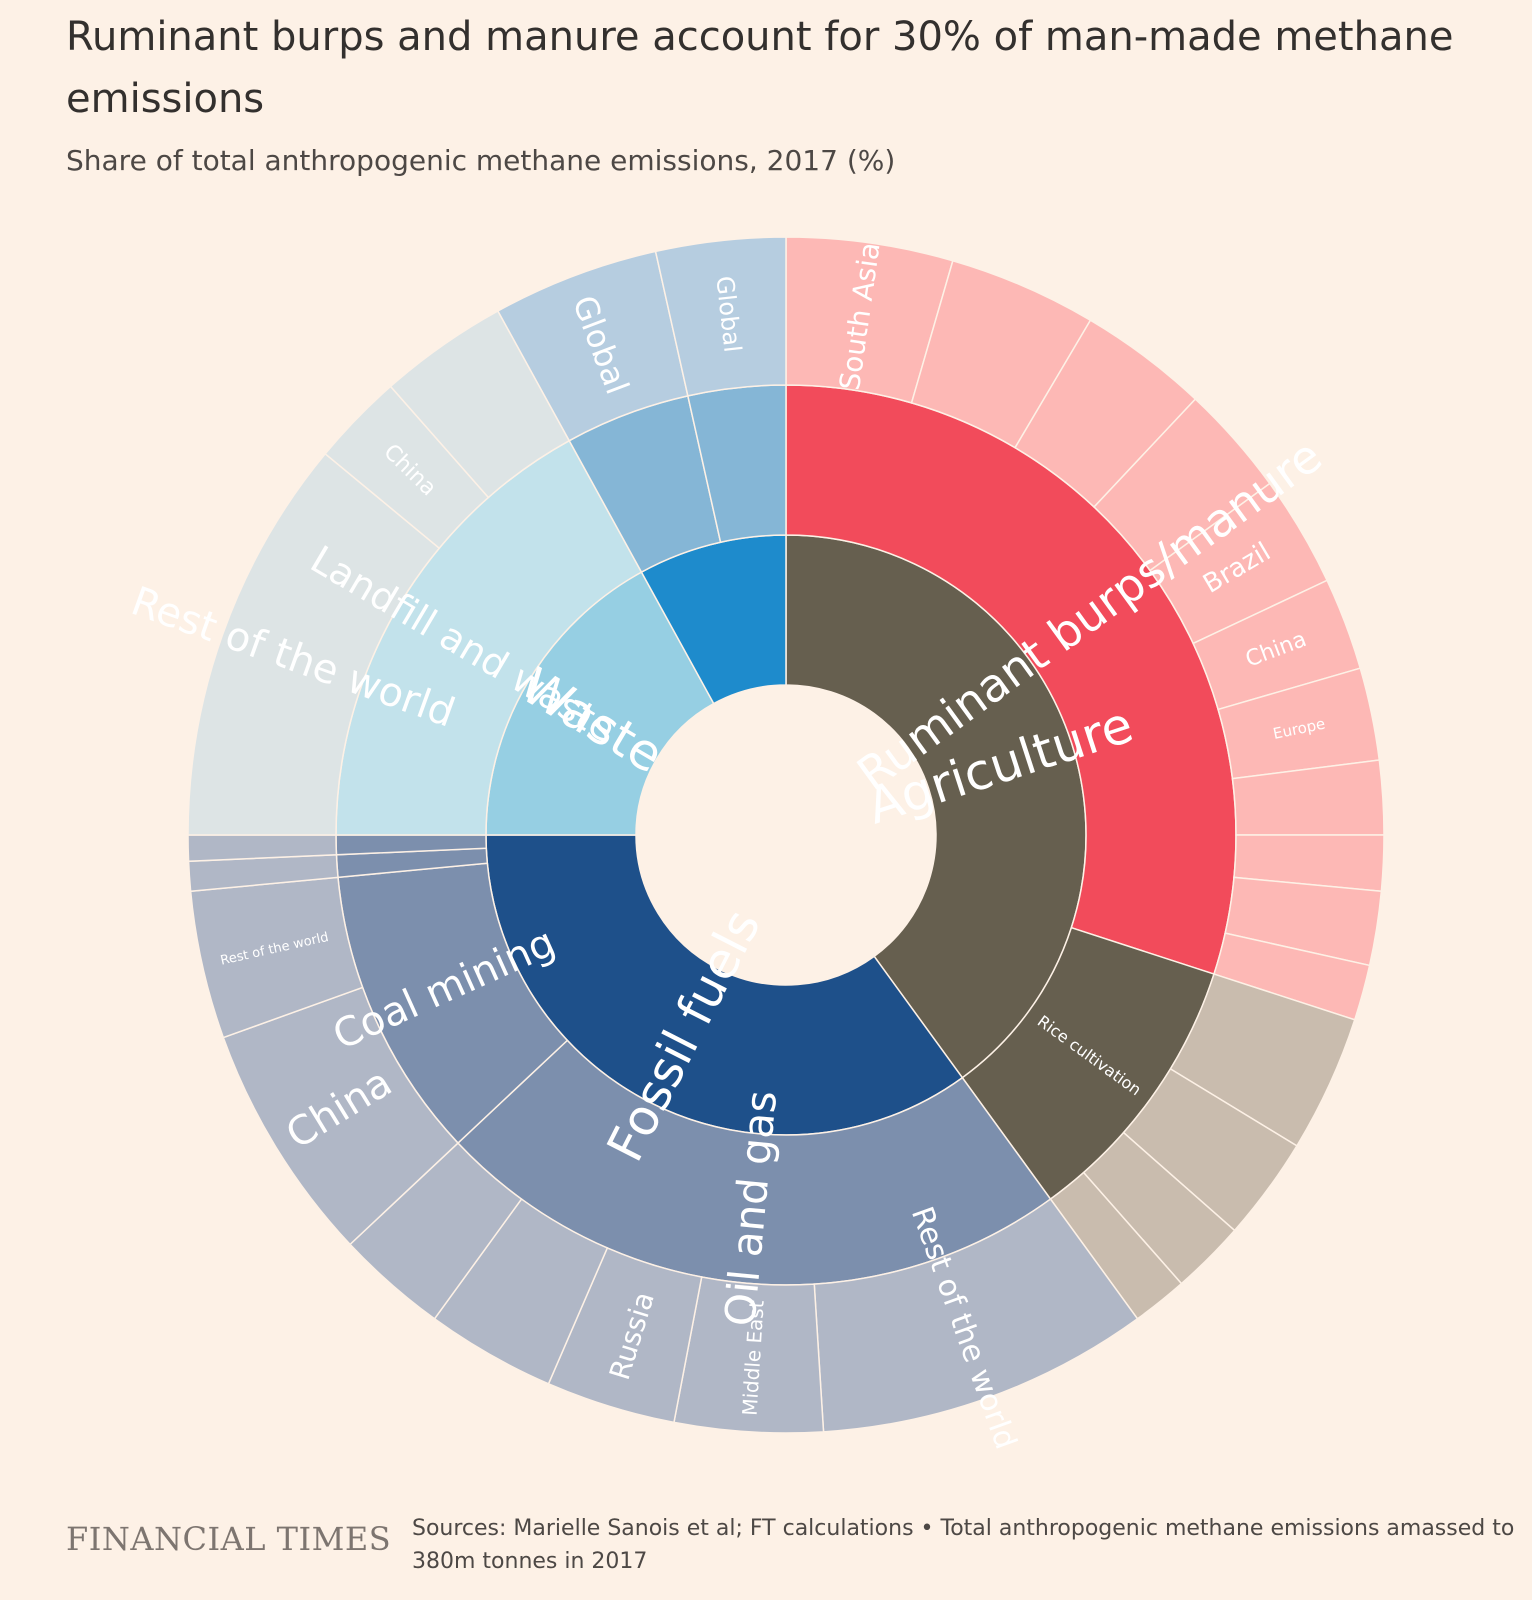 The width and height of the screenshot is (1532, 1600). I want to click on ring-sector, so click(786, 835).